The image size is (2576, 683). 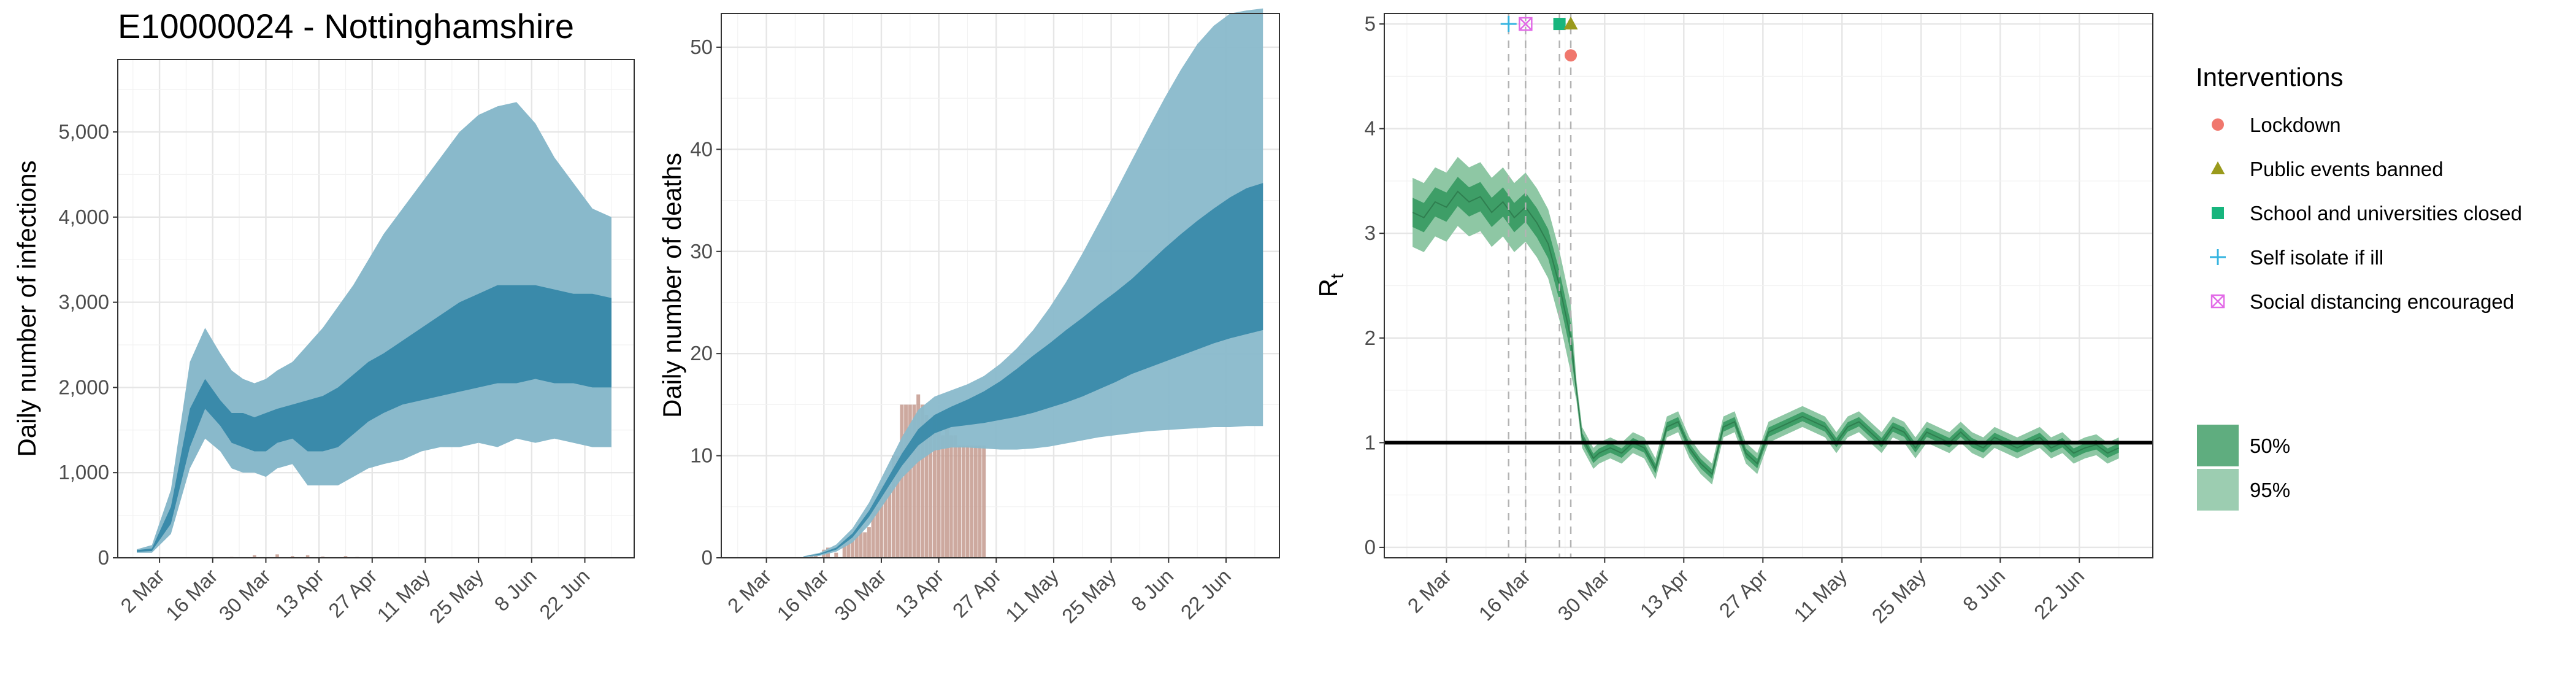 I want to click on y-tick-label: 2,000, so click(x=83, y=387).